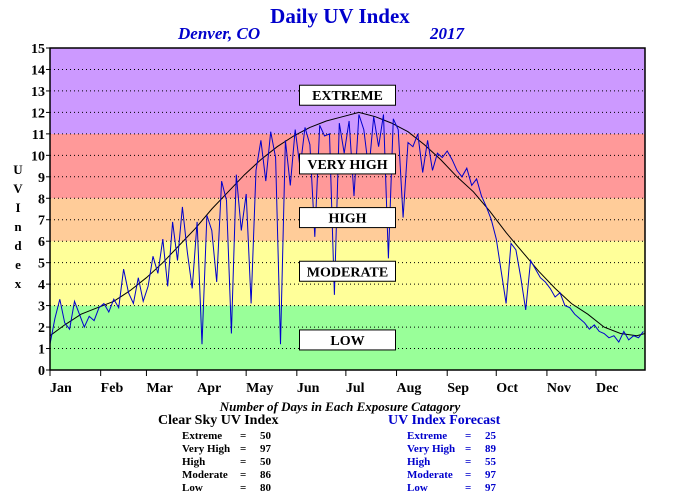 This screenshot has width=680, height=500. I want to click on clear-sky-stat-extreme: Extreme = 50, so click(226, 436).